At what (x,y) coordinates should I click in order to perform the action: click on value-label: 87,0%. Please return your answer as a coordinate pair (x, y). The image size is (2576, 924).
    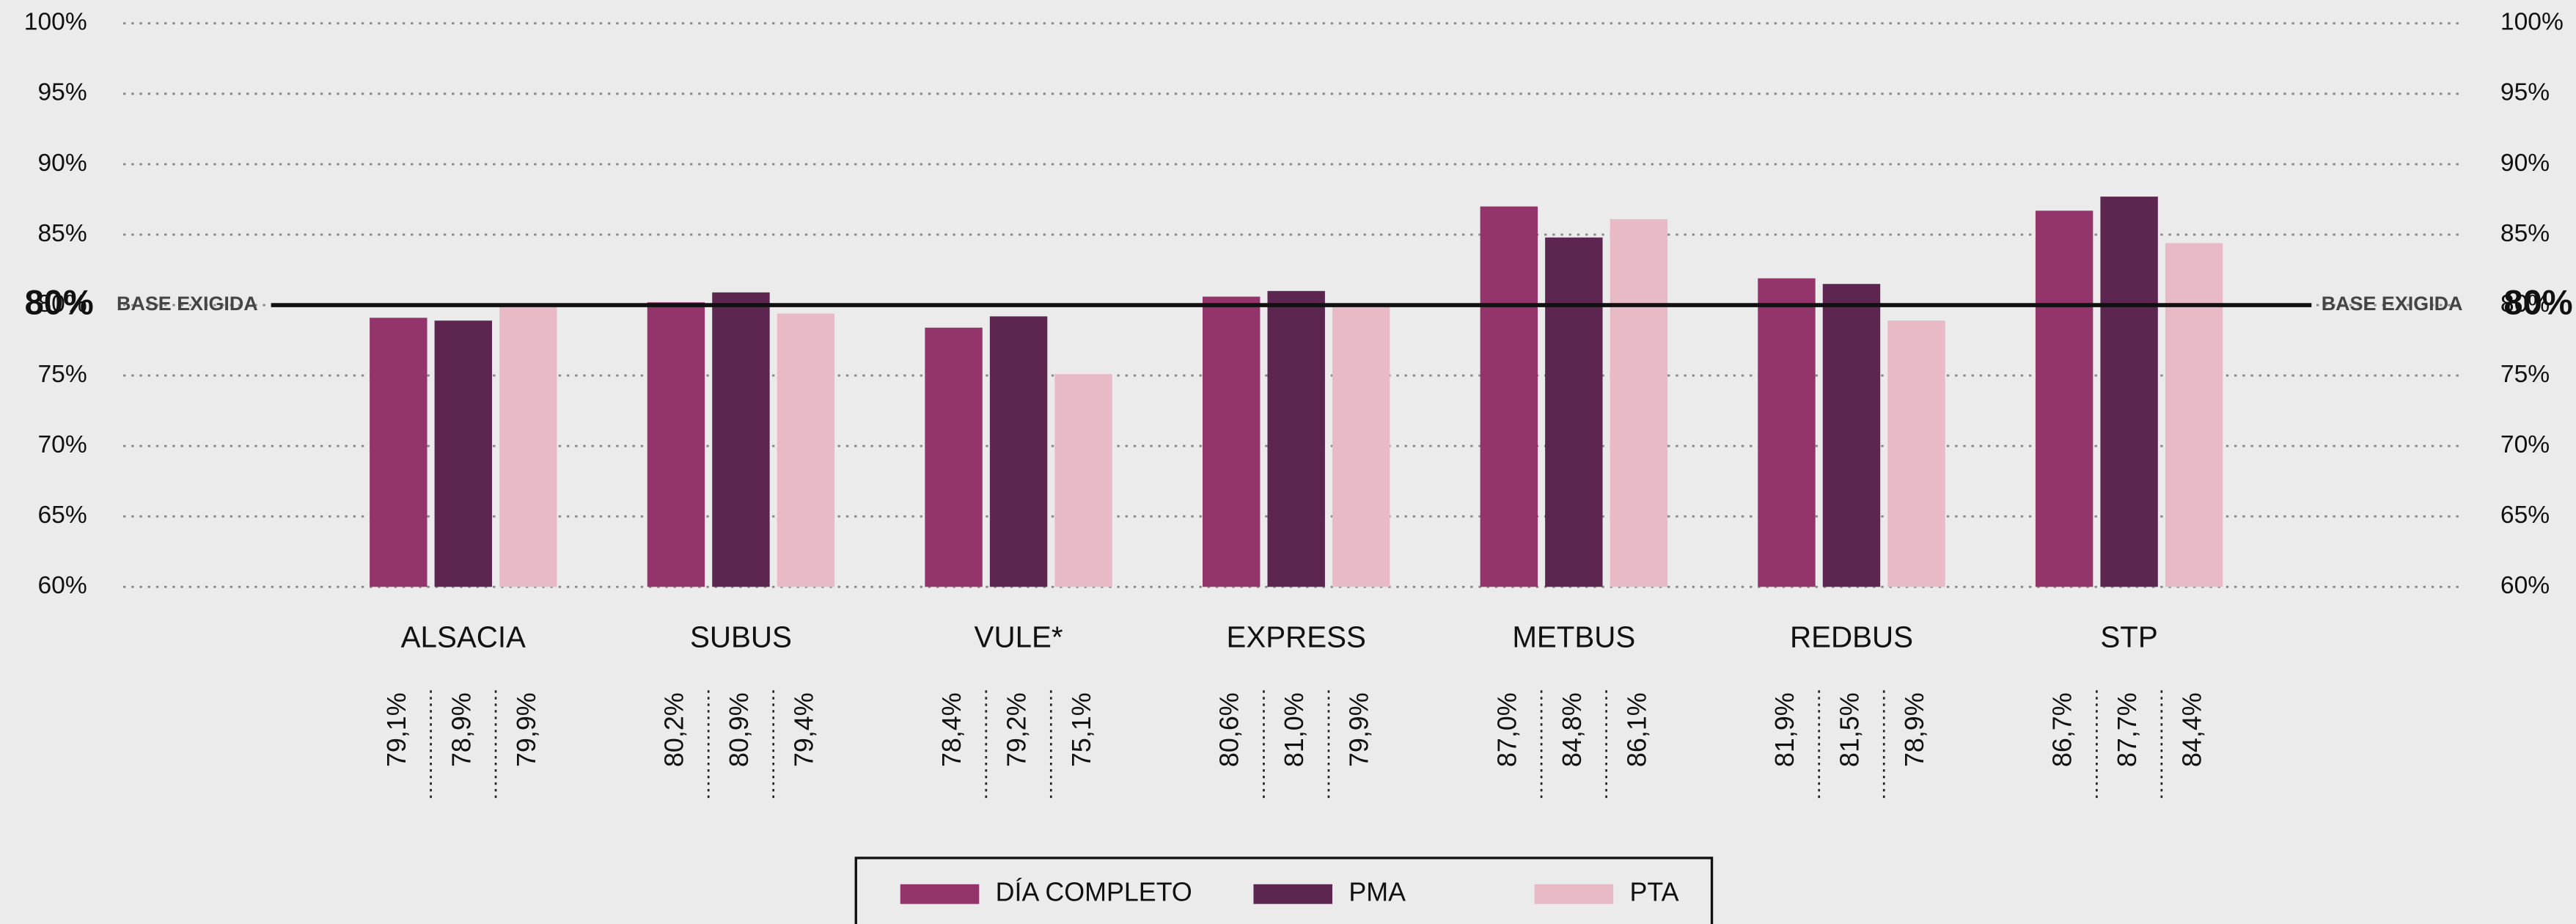
    Looking at the image, I should click on (1507, 729).